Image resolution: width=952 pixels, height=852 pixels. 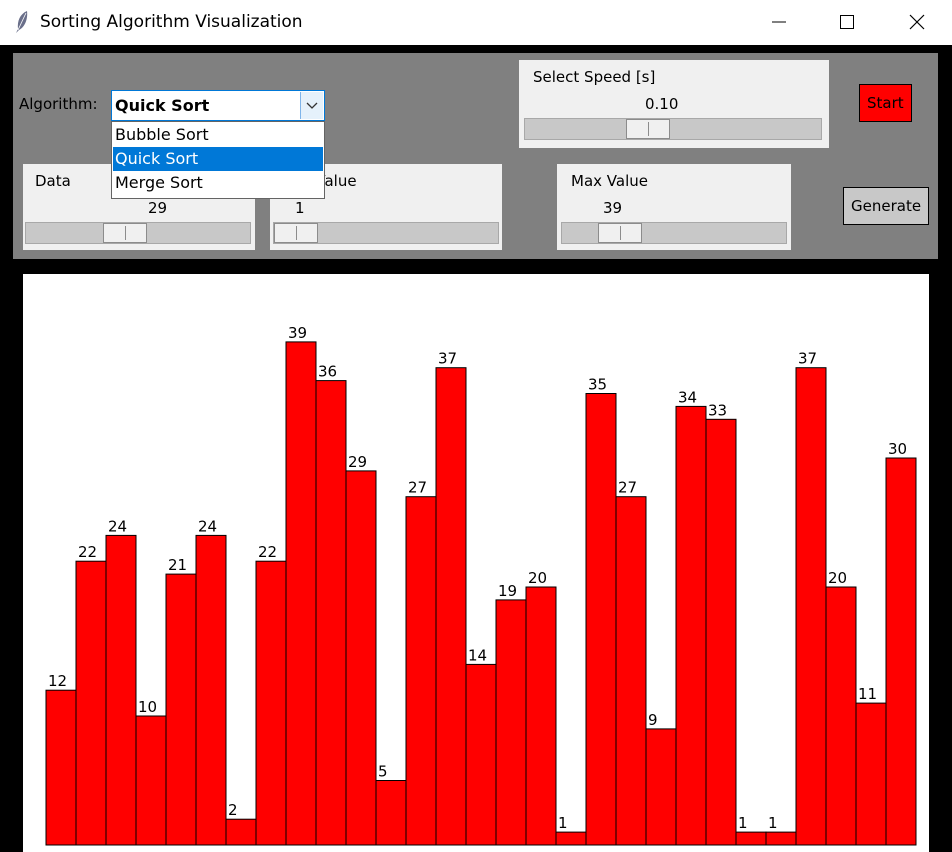 I want to click on bar-label-6: 2, so click(x=233, y=810).